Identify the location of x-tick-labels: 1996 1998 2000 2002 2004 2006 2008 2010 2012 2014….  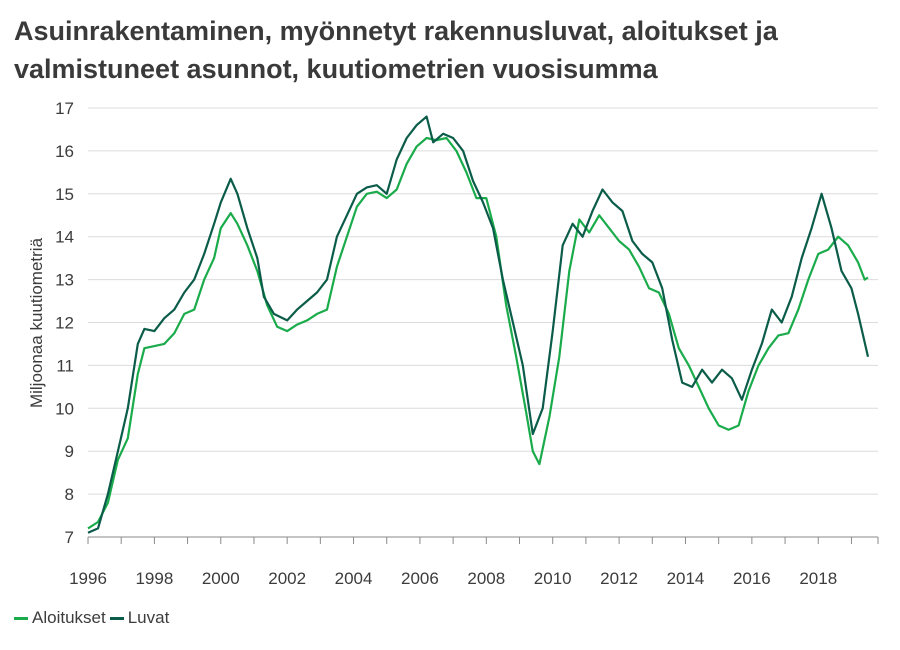
(453, 578).